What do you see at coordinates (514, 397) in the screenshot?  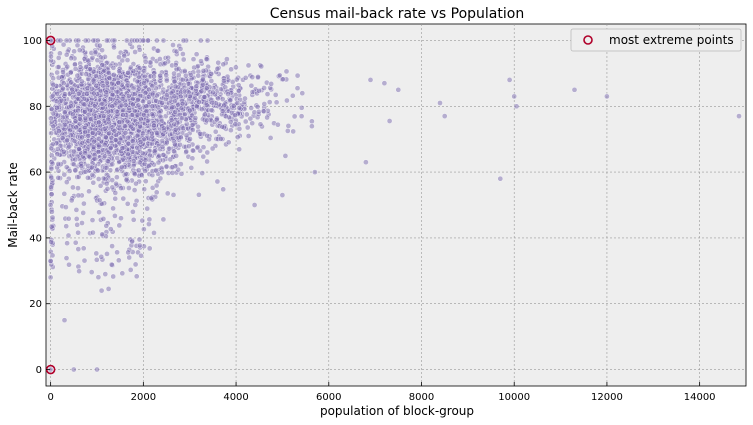 I see `x-tick-label: 10000` at bounding box center [514, 397].